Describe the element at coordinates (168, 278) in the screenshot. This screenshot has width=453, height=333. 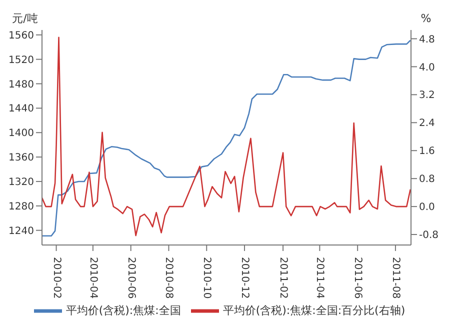
I see `x-tick-label: 2010-08` at that location.